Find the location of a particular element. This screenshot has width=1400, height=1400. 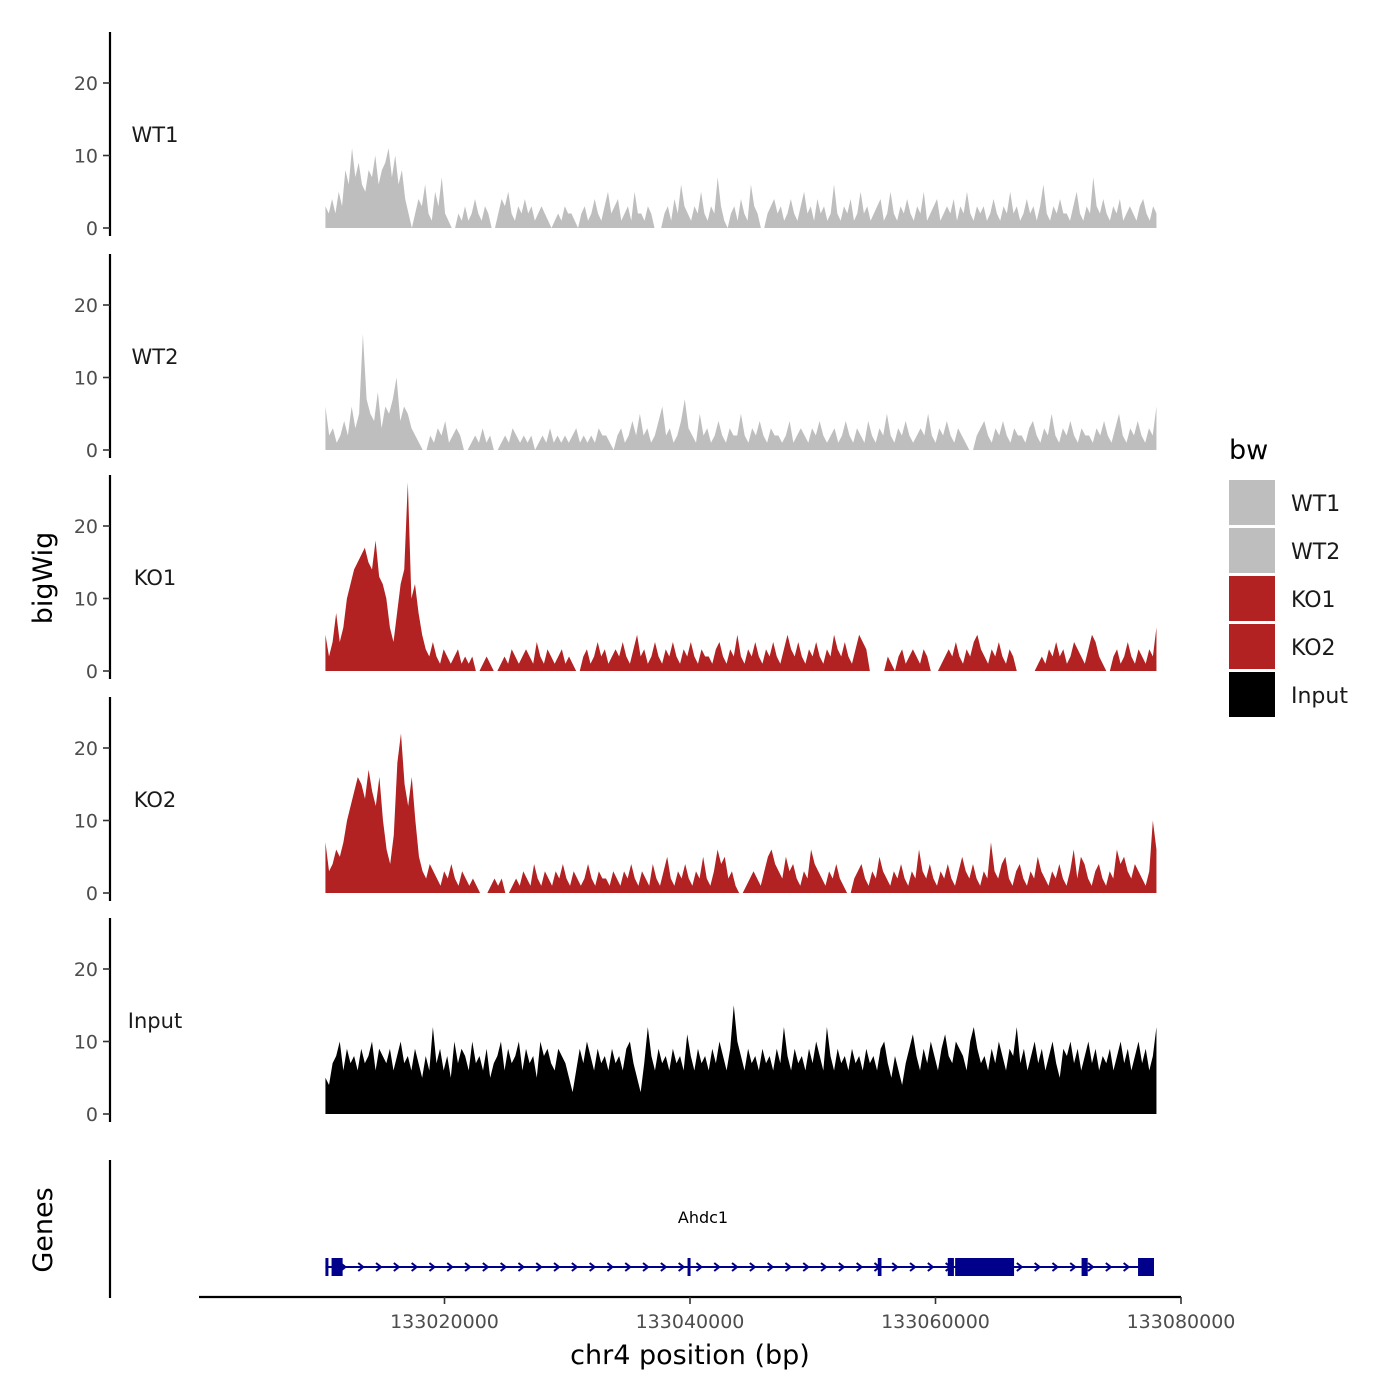

track-label: KO2 is located at coordinates (155, 800).